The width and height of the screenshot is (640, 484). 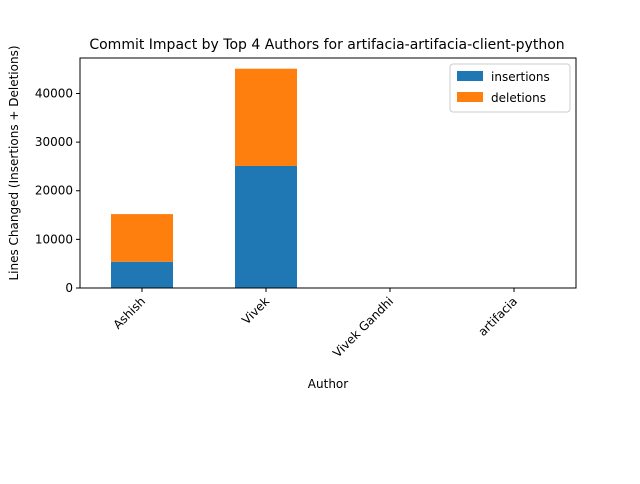 What do you see at coordinates (69, 288) in the screenshot?
I see `y-tick-label: 0` at bounding box center [69, 288].